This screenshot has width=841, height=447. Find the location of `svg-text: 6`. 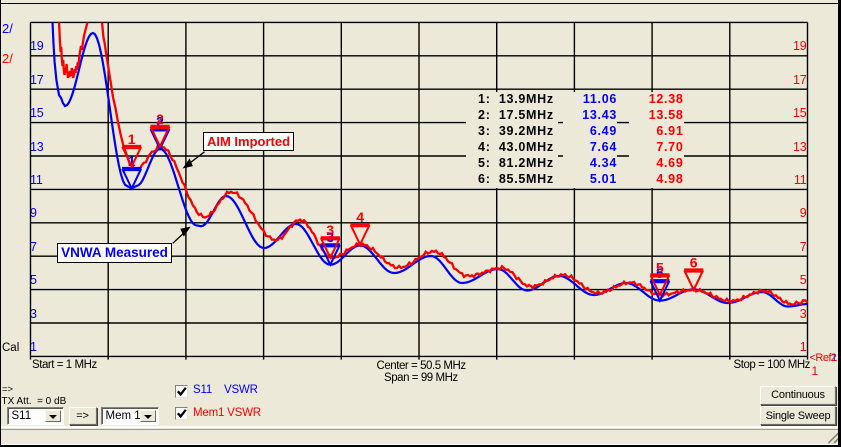

svg-text: 6 is located at coordinates (694, 262).